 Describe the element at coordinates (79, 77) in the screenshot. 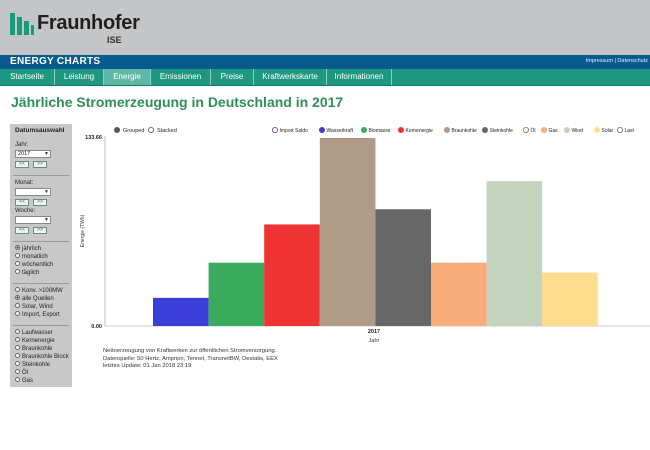

I see `nav-leistung: Leistung` at that location.